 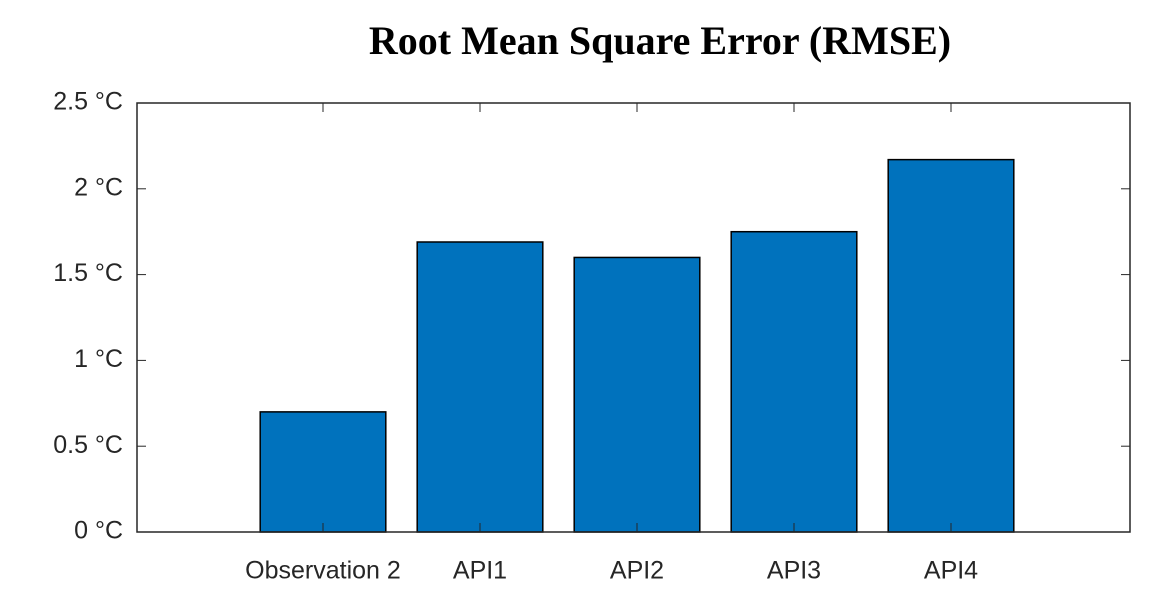 I want to click on y-tick-label: 1 °C, so click(x=98, y=359).